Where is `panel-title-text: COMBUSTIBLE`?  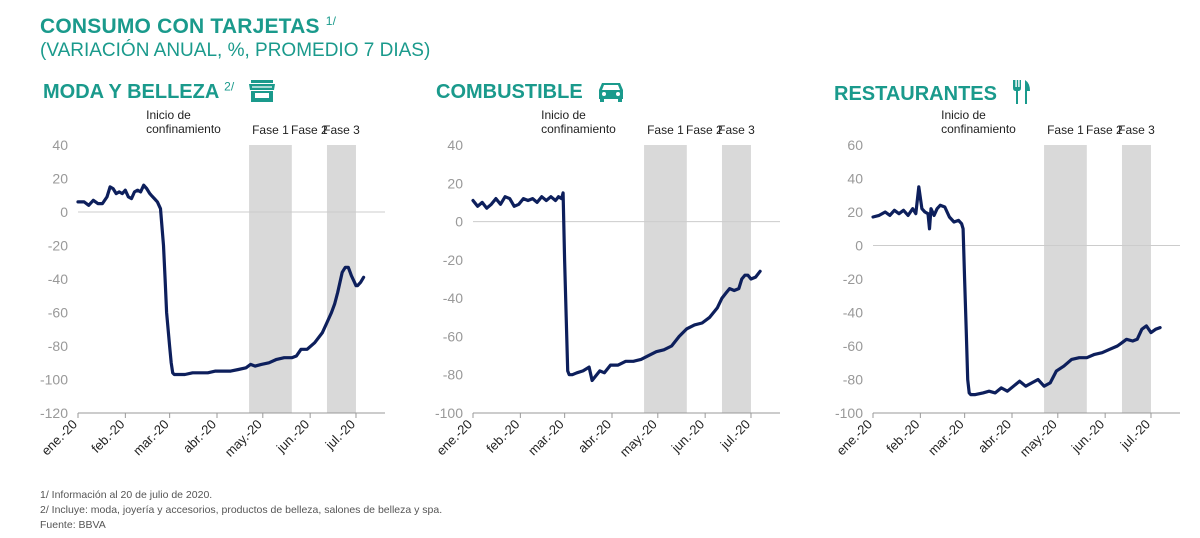
panel-title-text: COMBUSTIBLE is located at coordinates (509, 92).